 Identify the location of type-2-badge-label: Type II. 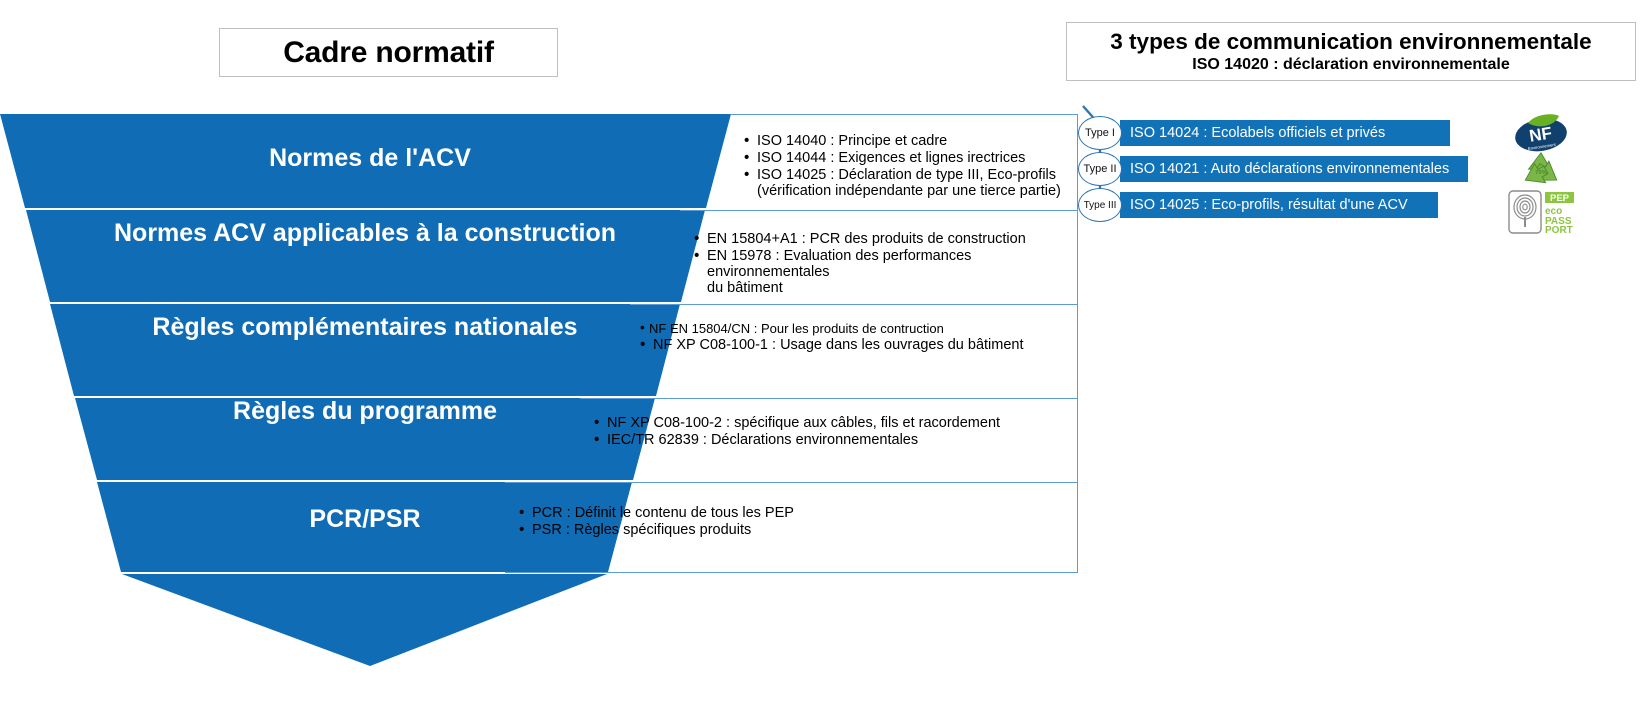
(1100, 169).